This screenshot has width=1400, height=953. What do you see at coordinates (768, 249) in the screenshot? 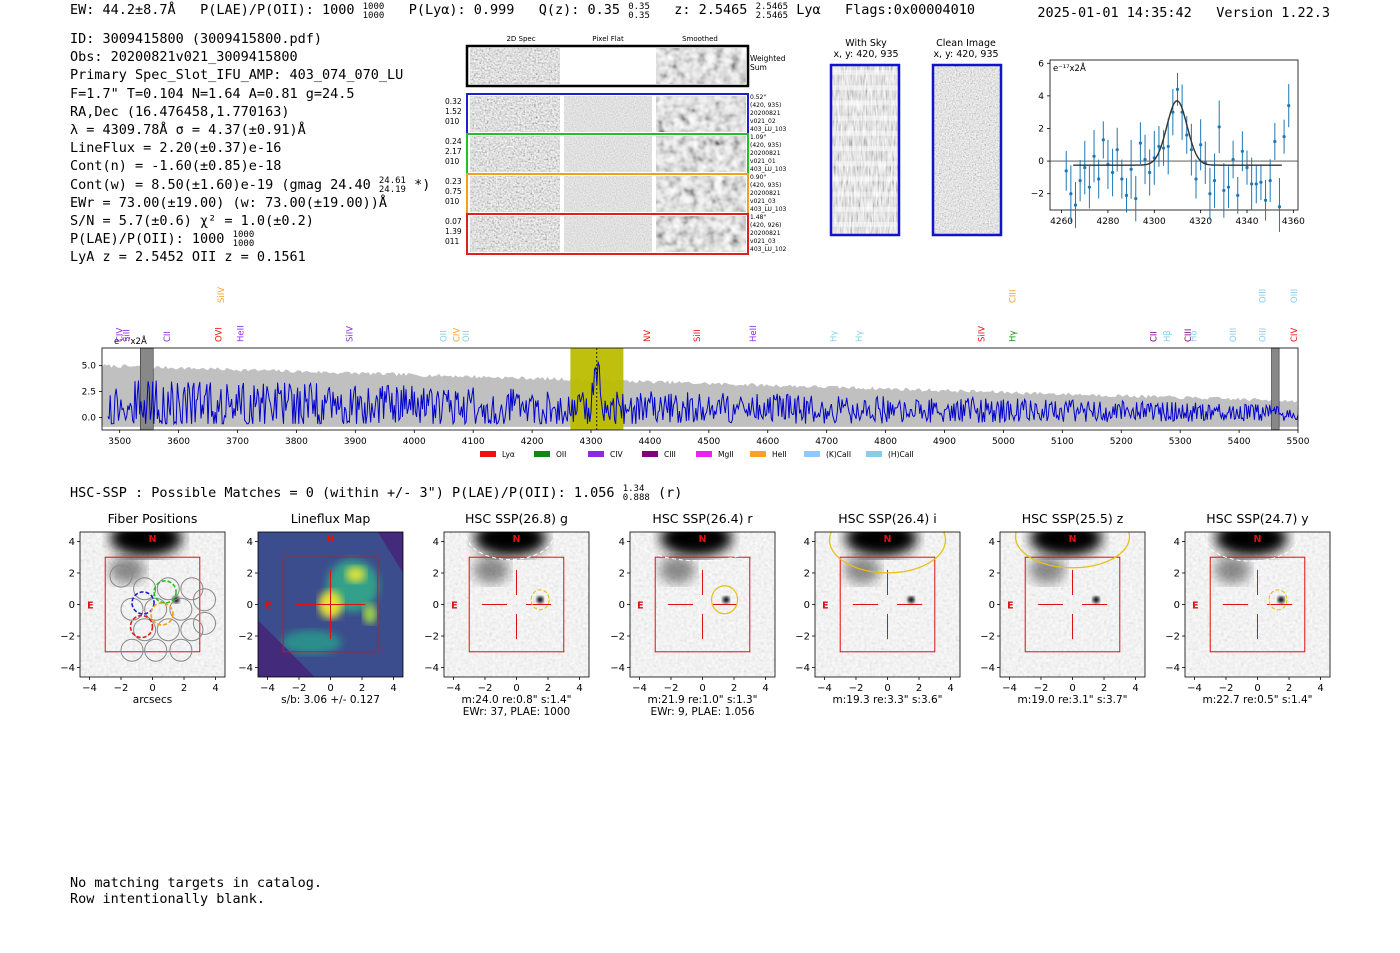
I see `stamp-right-label: 403_LU_102` at bounding box center [768, 249].